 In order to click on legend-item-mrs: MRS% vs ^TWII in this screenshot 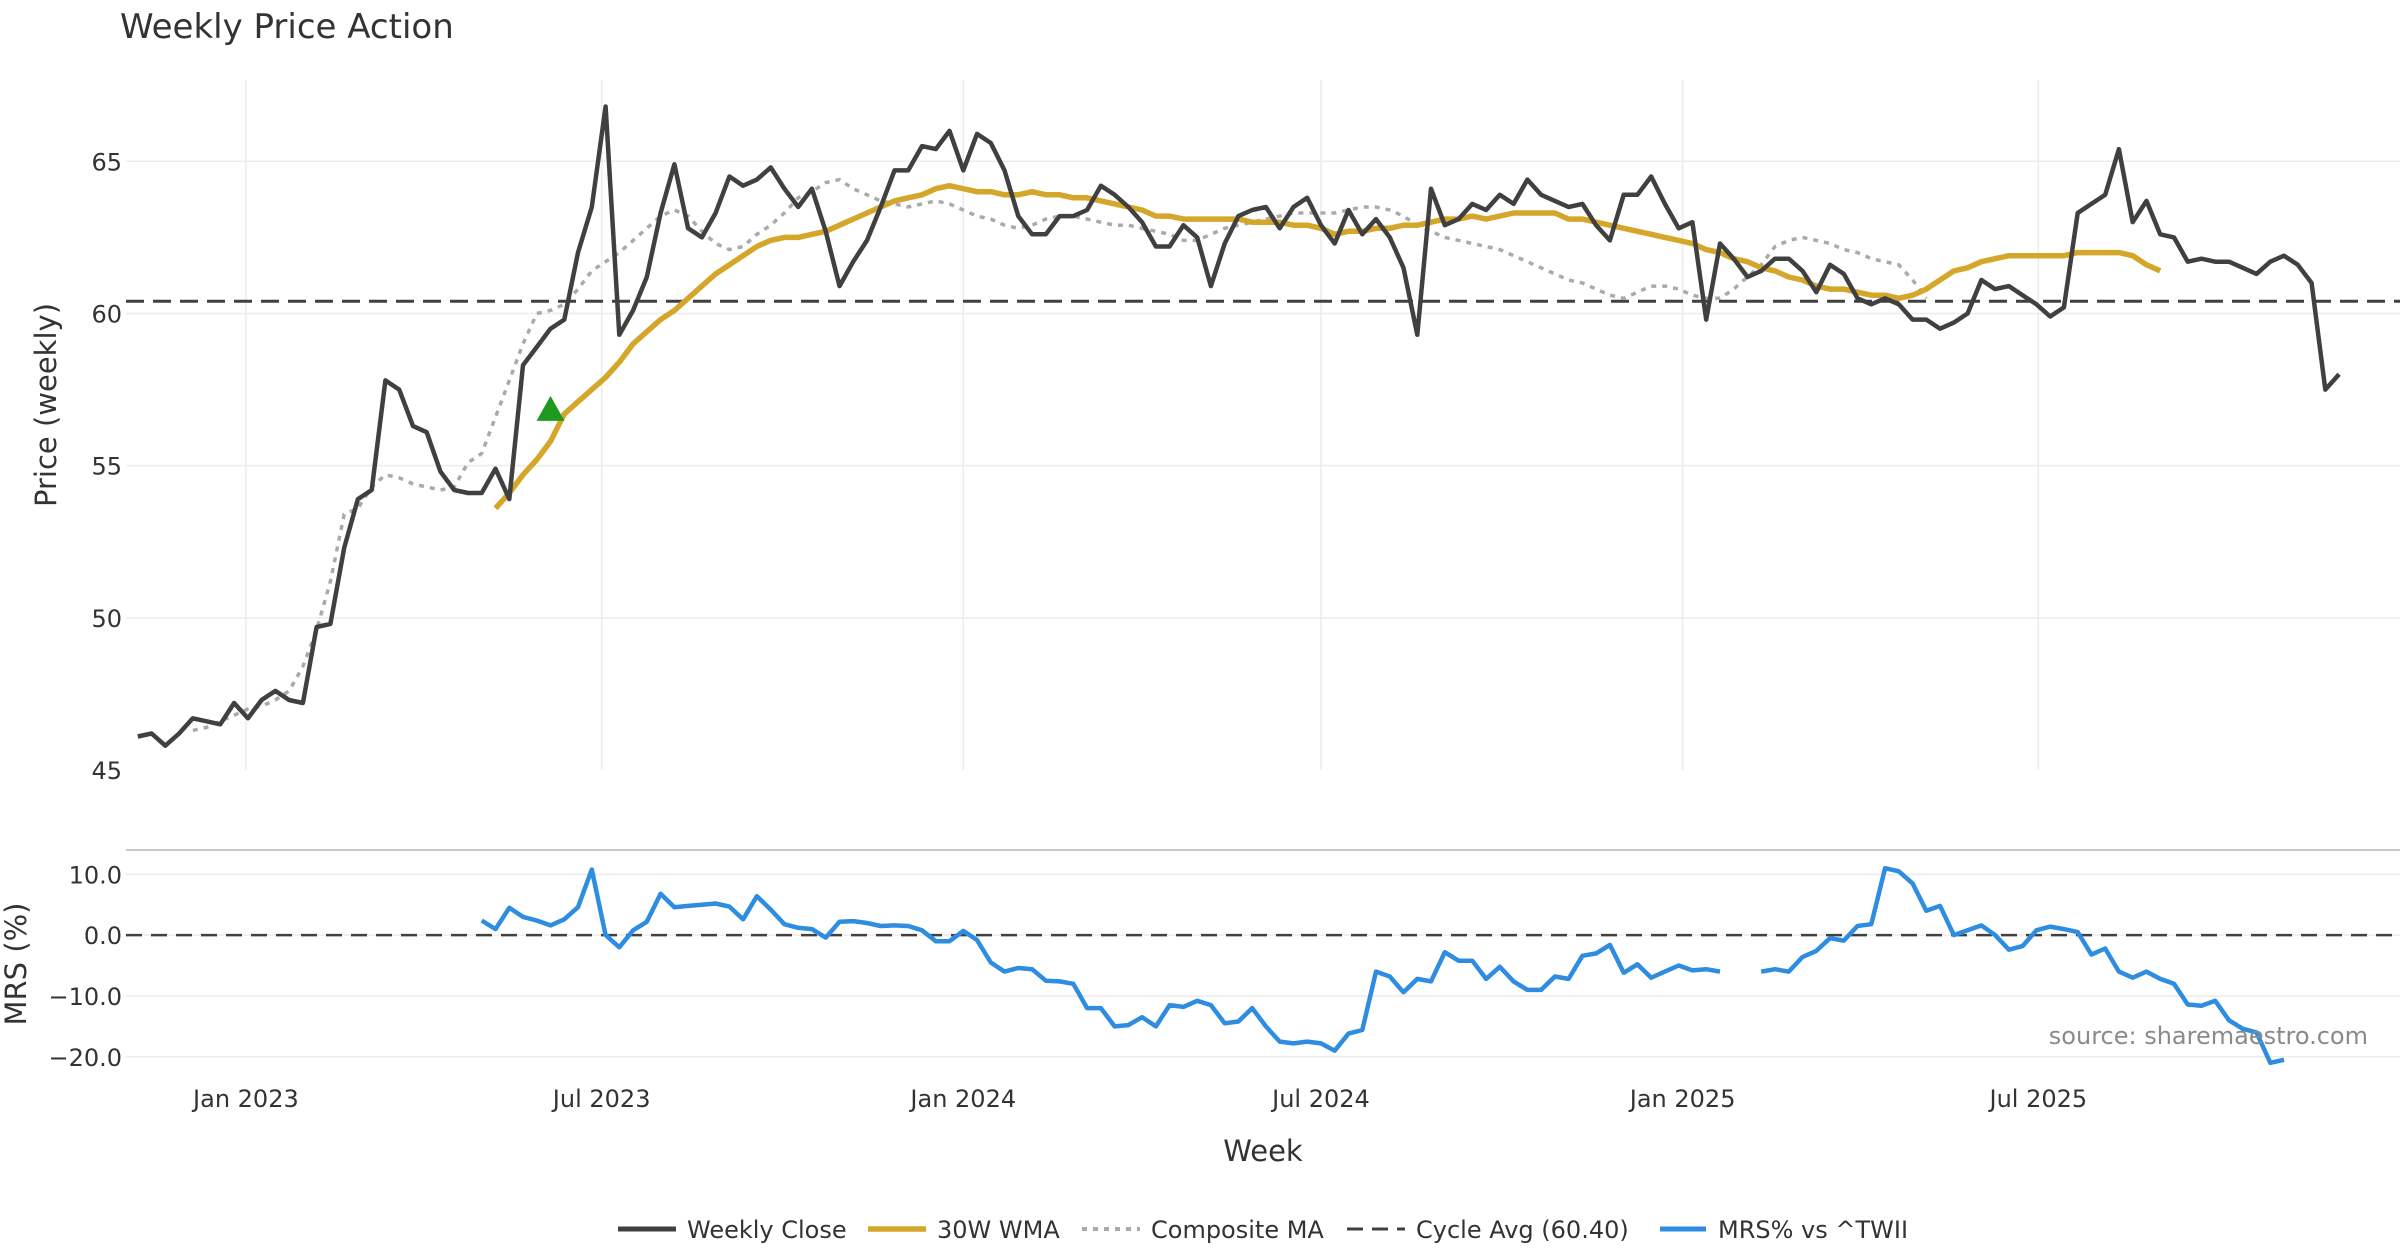, I will do `click(1784, 1230)`.